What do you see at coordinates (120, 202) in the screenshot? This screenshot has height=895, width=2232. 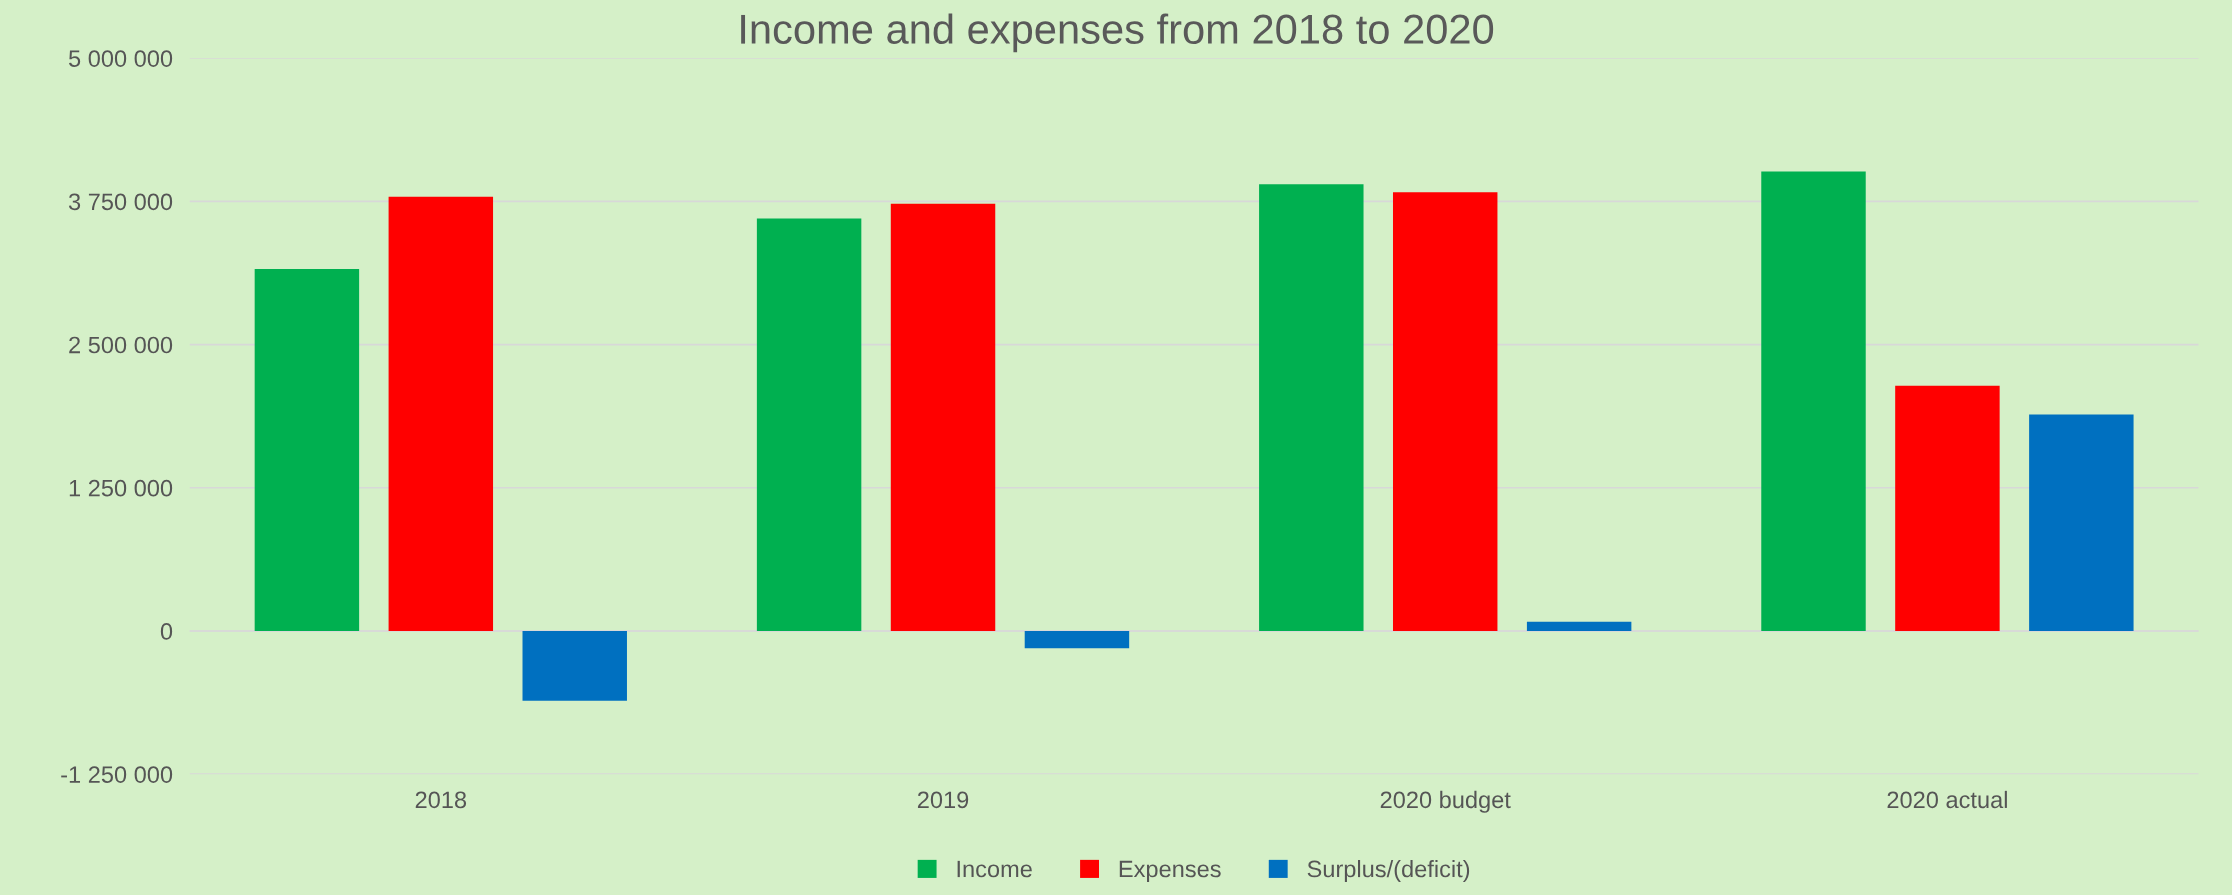 I see `y-tick-label: 3 750 000` at bounding box center [120, 202].